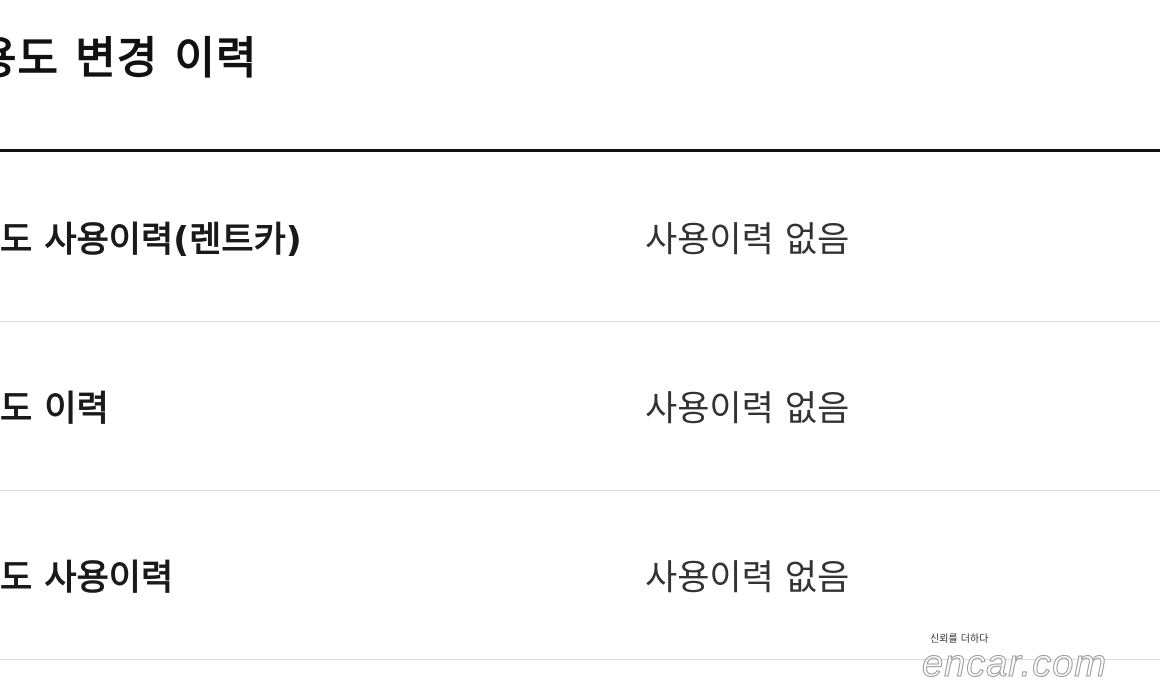 The height and width of the screenshot is (696, 1160). What do you see at coordinates (151, 240) in the screenshot?
I see `row-label: 도 사용이력(렌트카)` at bounding box center [151, 240].